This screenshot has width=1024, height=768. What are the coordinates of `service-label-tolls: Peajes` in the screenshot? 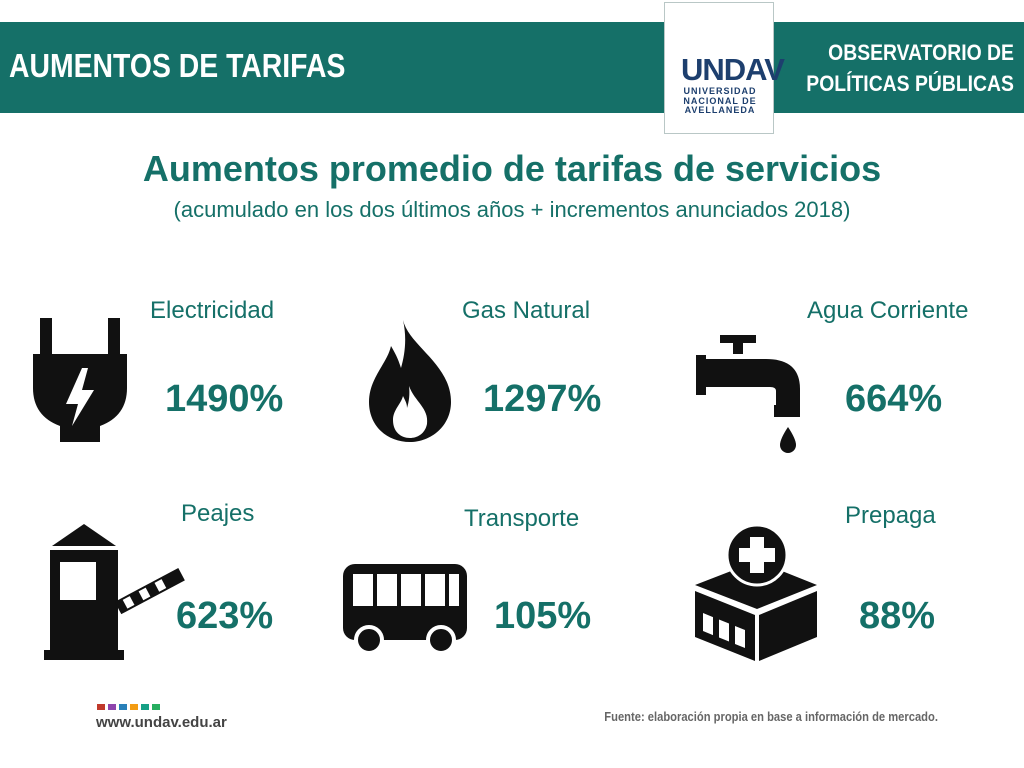 It's located at (218, 513).